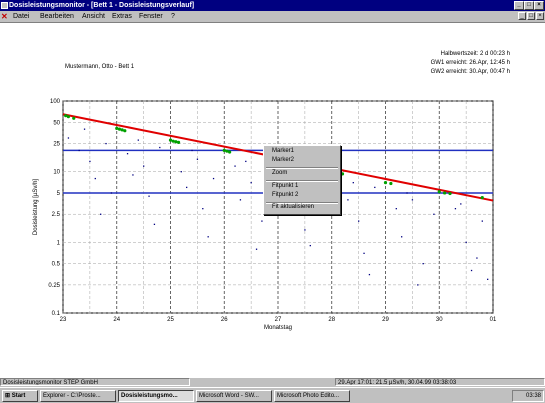  What do you see at coordinates (278, 328) in the screenshot?
I see `x-axis-label: Monatstag` at bounding box center [278, 328].